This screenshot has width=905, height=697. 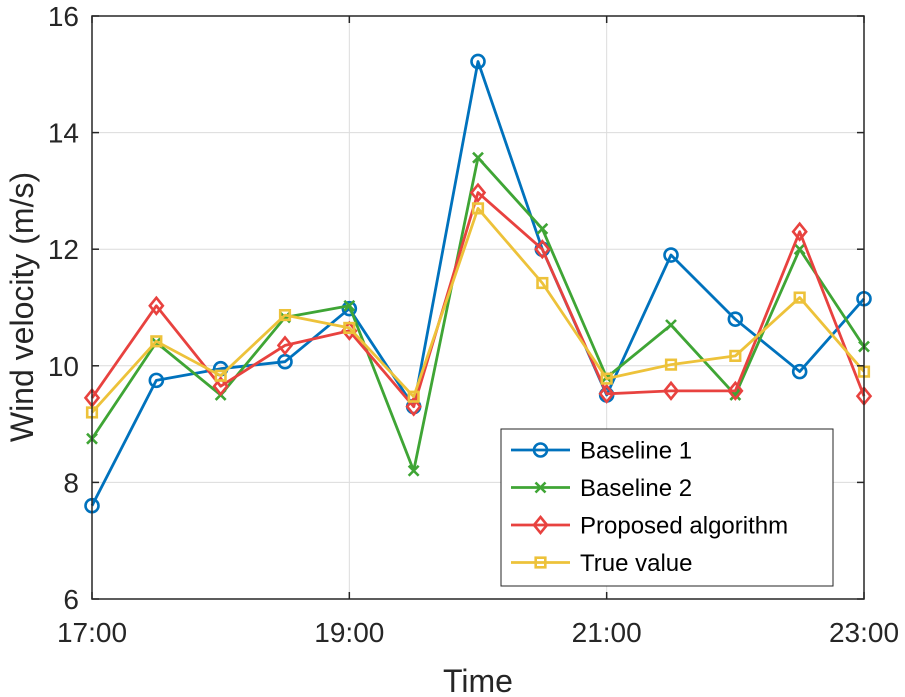 I want to click on y-tick-label: 8, so click(x=71, y=482).